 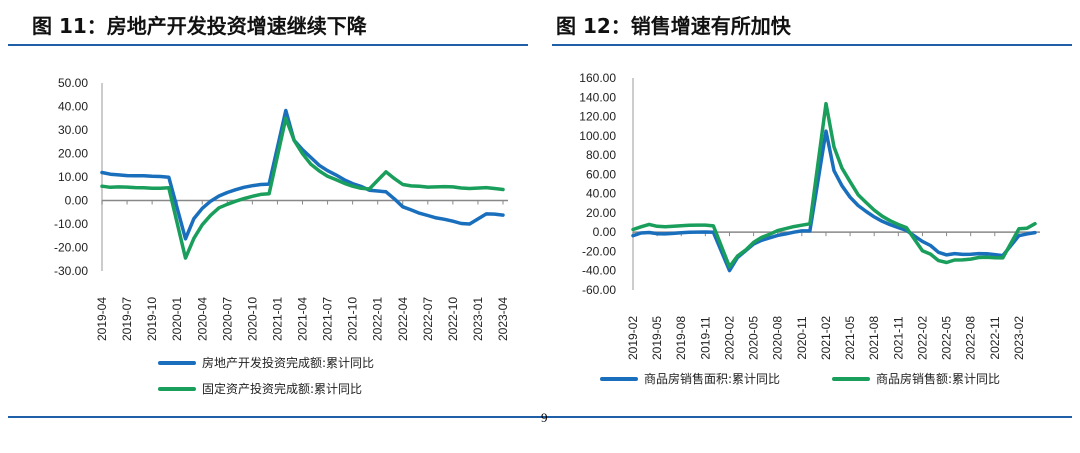 What do you see at coordinates (277, 319) in the screenshot?
I see `x-tick-label: 2021-01` at bounding box center [277, 319].